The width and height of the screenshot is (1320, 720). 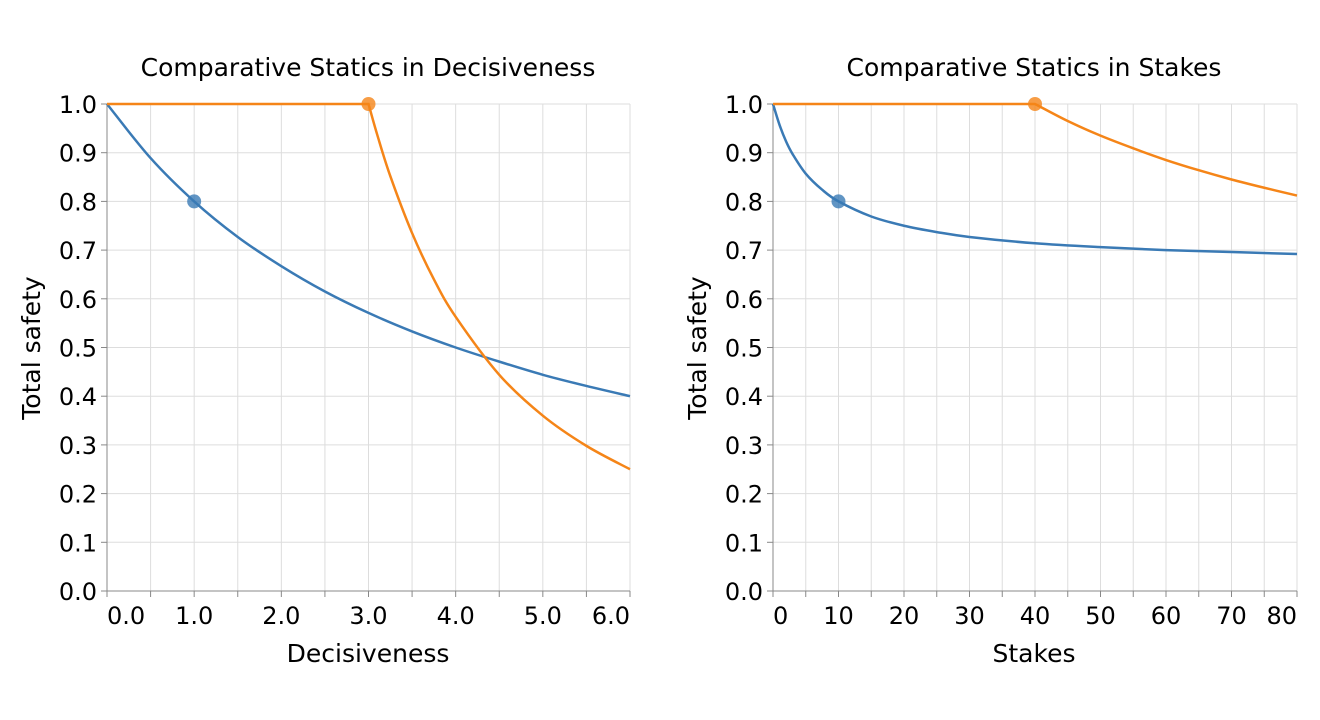 What do you see at coordinates (904, 616) in the screenshot?
I see `x-tick-label: 20` at bounding box center [904, 616].